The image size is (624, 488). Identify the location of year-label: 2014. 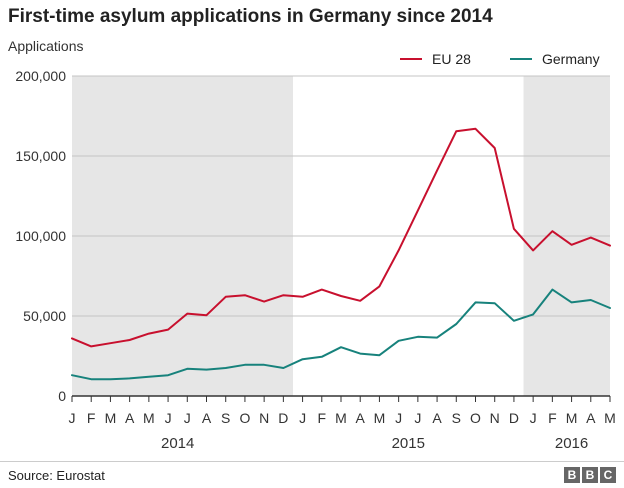
(177, 443).